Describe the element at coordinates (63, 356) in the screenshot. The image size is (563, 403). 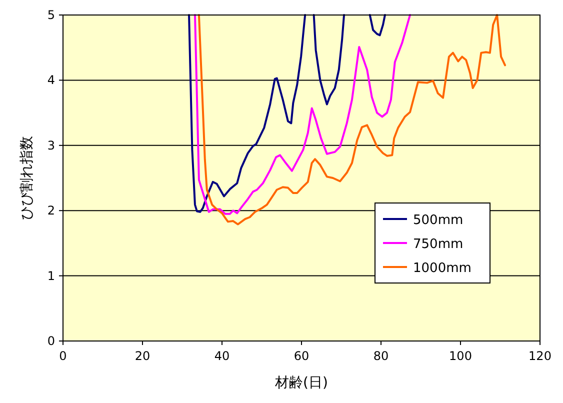
I see `x-tick-label: 0` at that location.